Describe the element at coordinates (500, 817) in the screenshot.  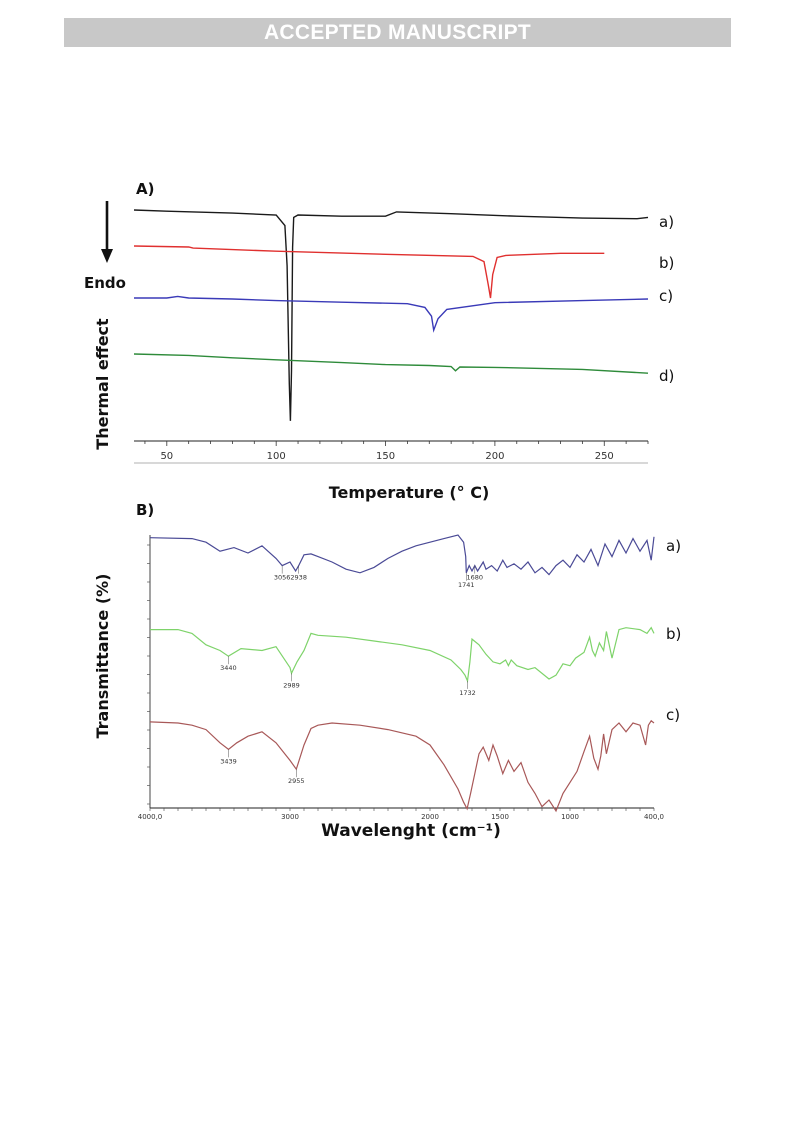
I see `x-tick-label-b: 1500` at that location.